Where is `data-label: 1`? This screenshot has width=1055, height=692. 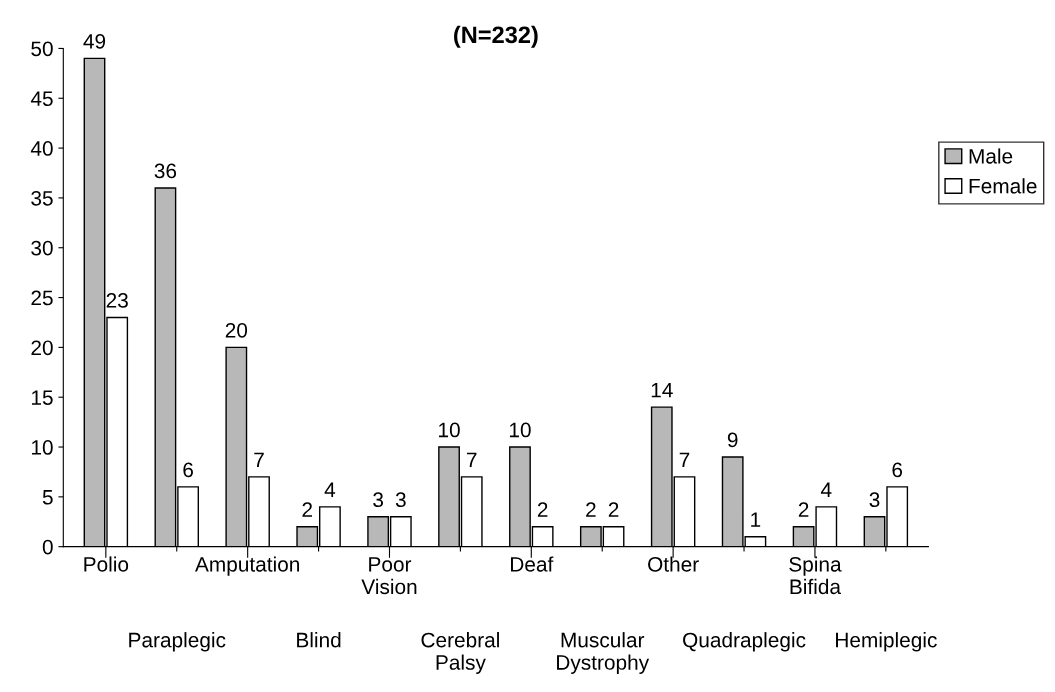
data-label: 1 is located at coordinates (756, 519).